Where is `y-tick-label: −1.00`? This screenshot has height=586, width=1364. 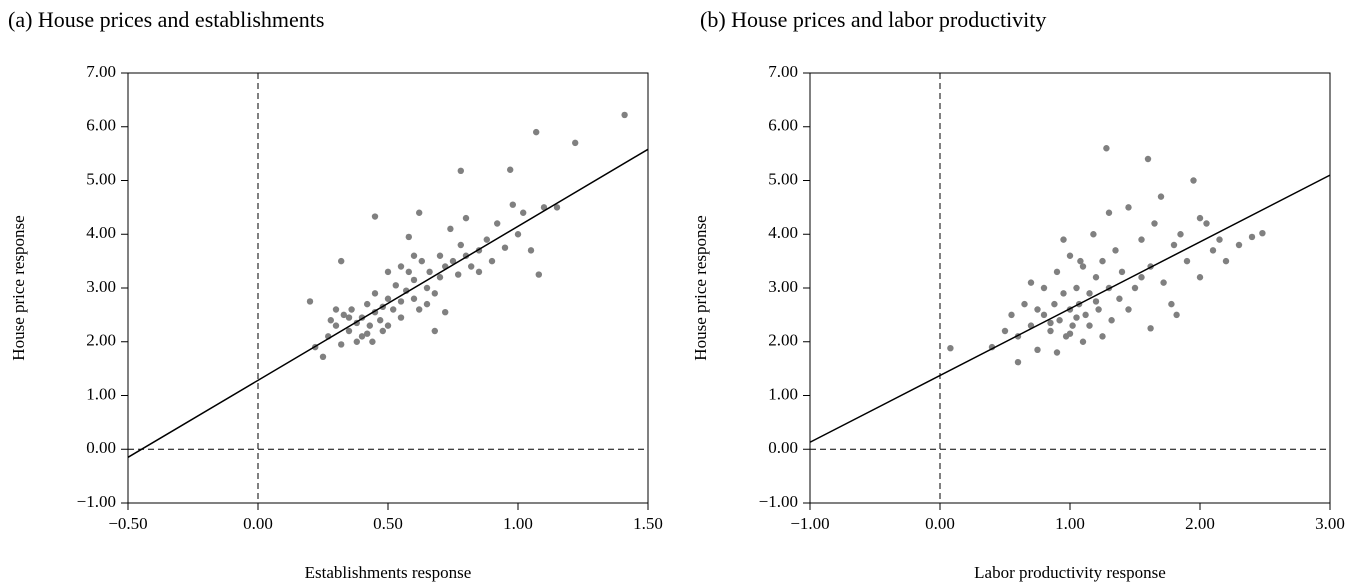
y-tick-label: −1.00 is located at coordinates (778, 501).